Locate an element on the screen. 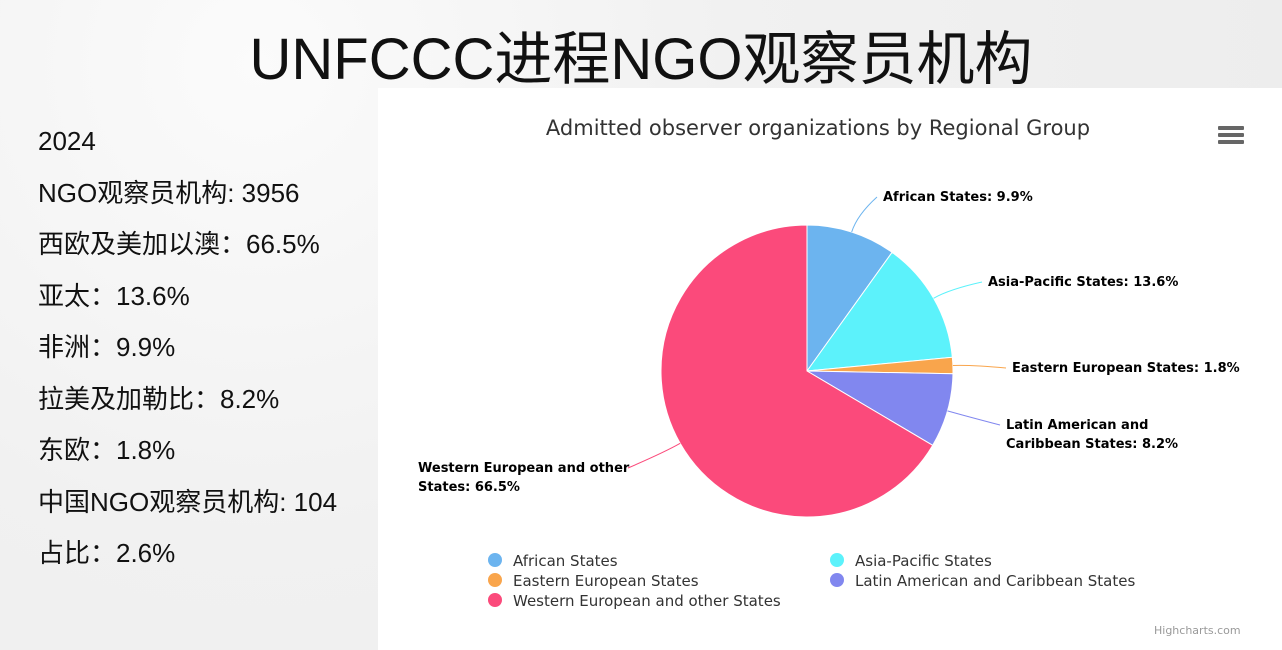  data-label-african-states: African States: 9.9% is located at coordinates (958, 197).